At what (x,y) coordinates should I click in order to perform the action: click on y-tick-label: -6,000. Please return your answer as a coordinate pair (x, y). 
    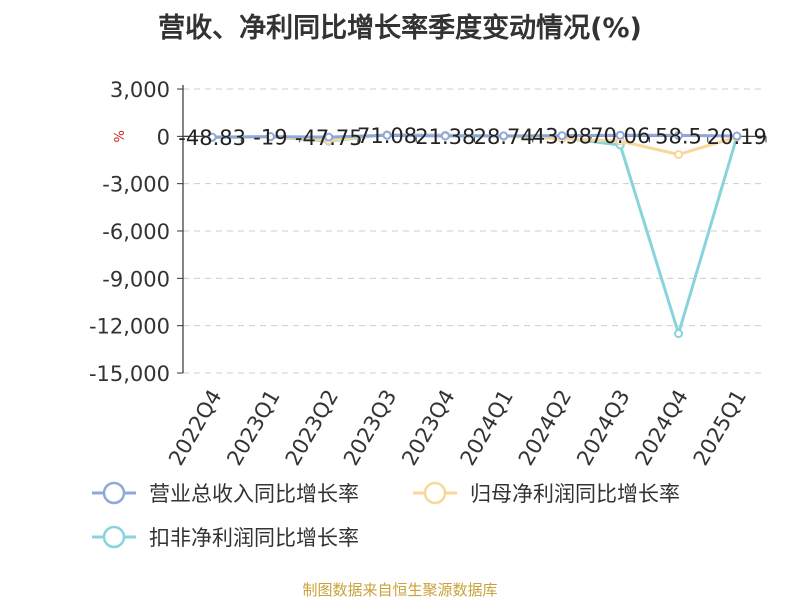
    Looking at the image, I should click on (136, 232).